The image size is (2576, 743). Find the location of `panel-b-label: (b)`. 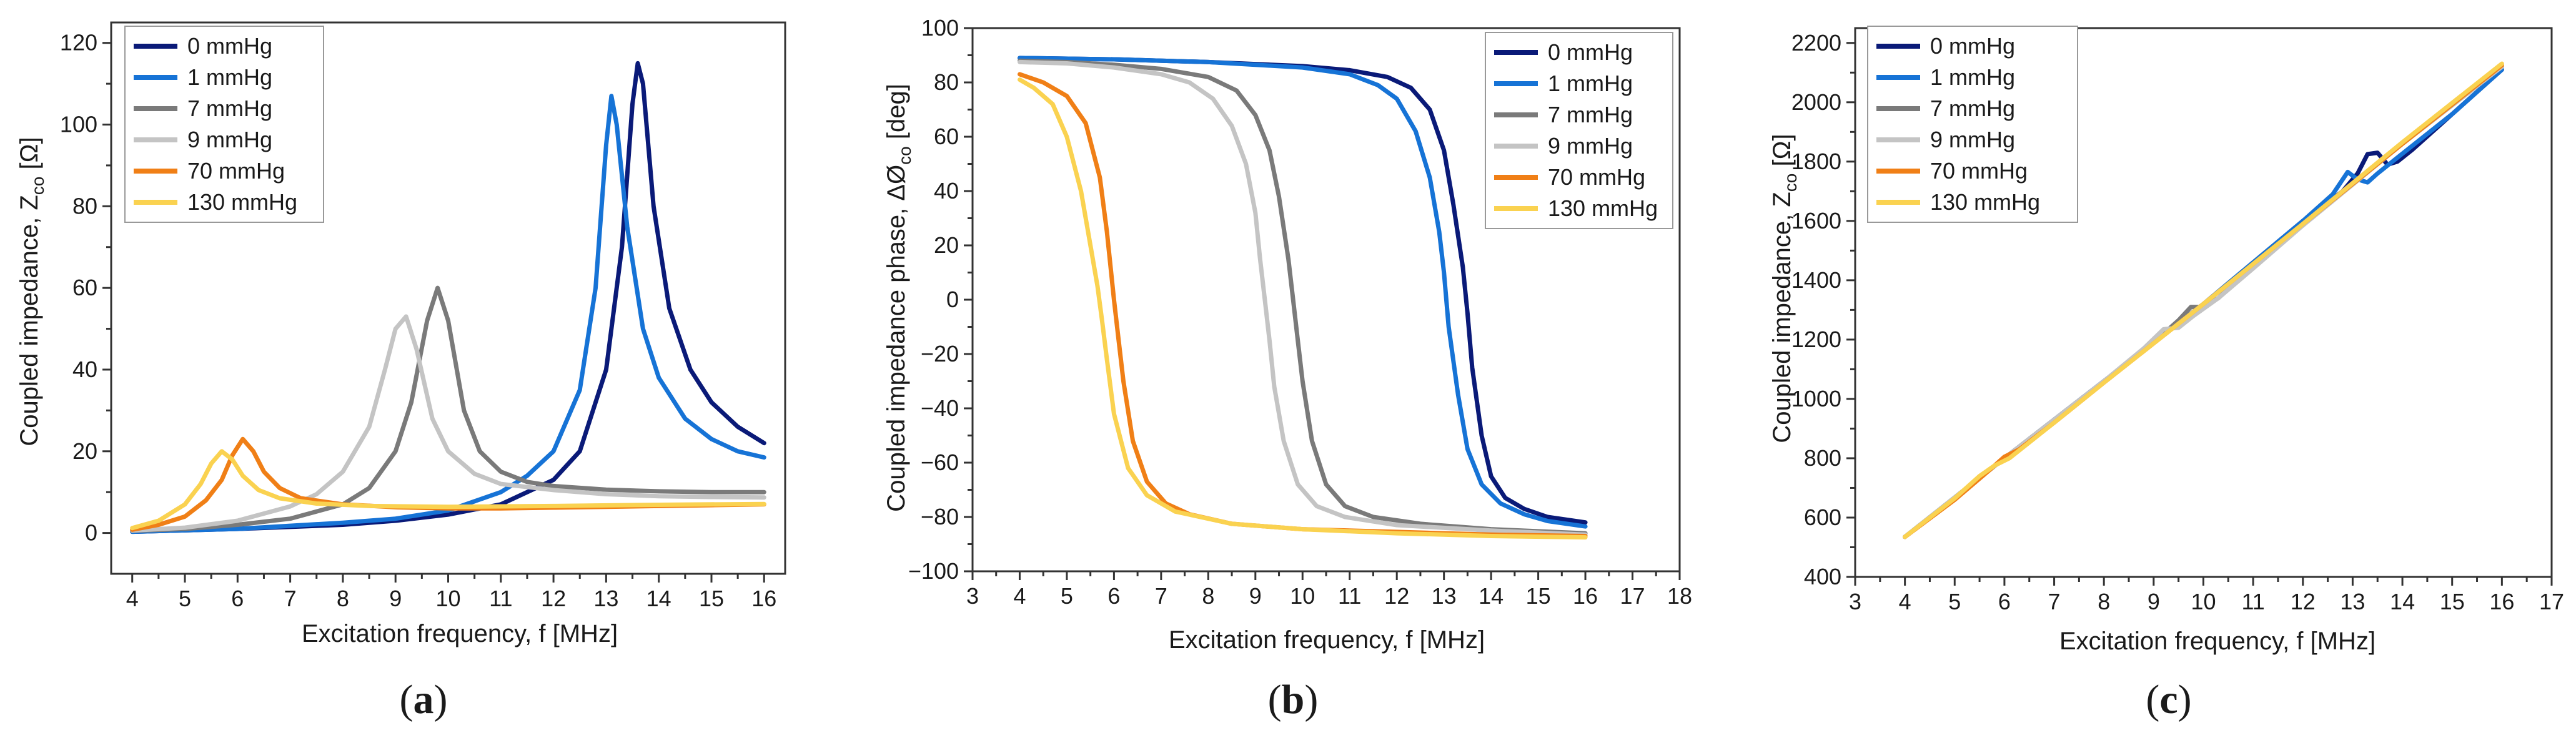

panel-b-label: (b) is located at coordinates (1293, 699).